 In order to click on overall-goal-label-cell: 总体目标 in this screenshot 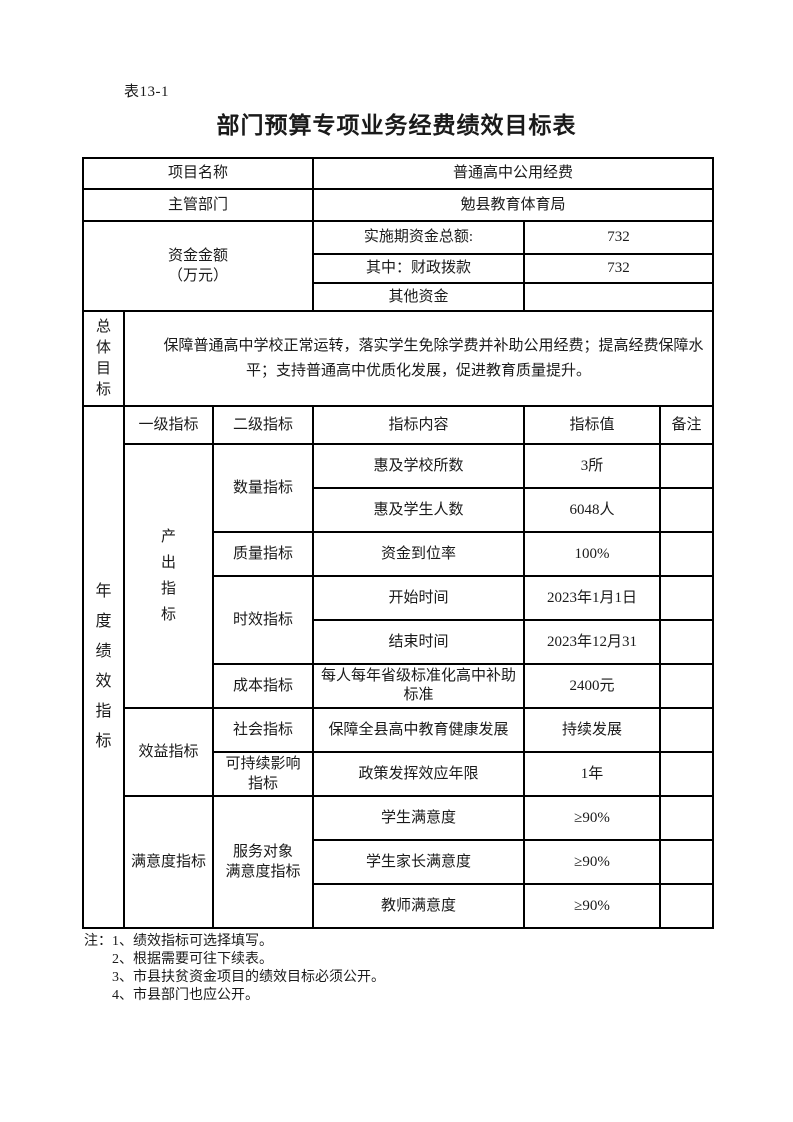, I will do `click(103, 358)`.